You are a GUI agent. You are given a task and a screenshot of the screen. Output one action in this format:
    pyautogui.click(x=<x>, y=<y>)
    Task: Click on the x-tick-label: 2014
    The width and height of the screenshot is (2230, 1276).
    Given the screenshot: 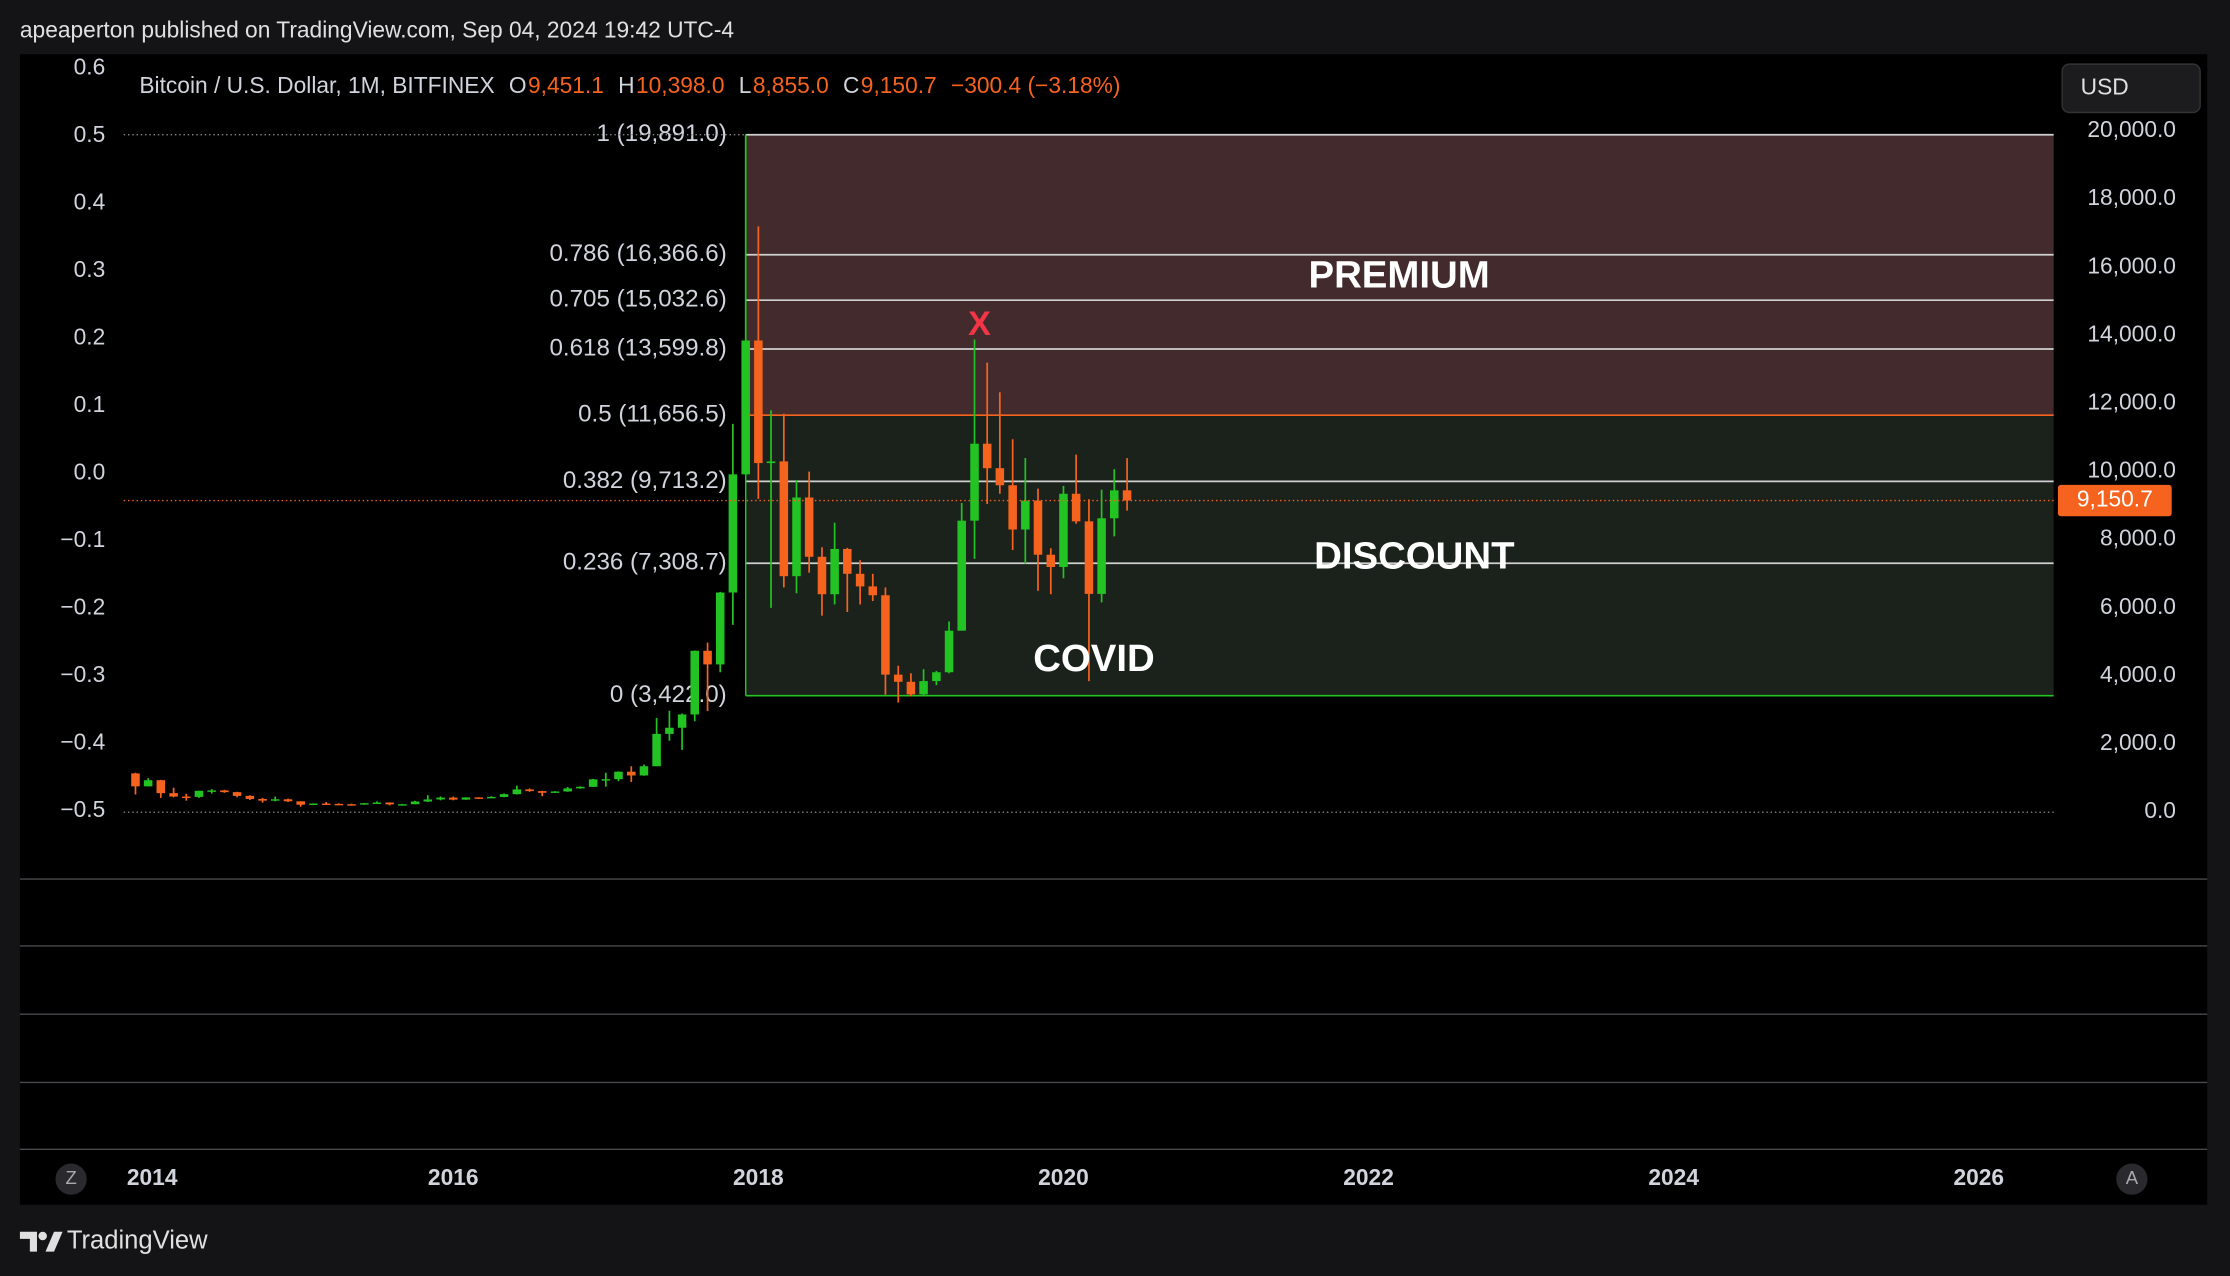 What is the action you would take?
    pyautogui.click(x=152, y=1177)
    